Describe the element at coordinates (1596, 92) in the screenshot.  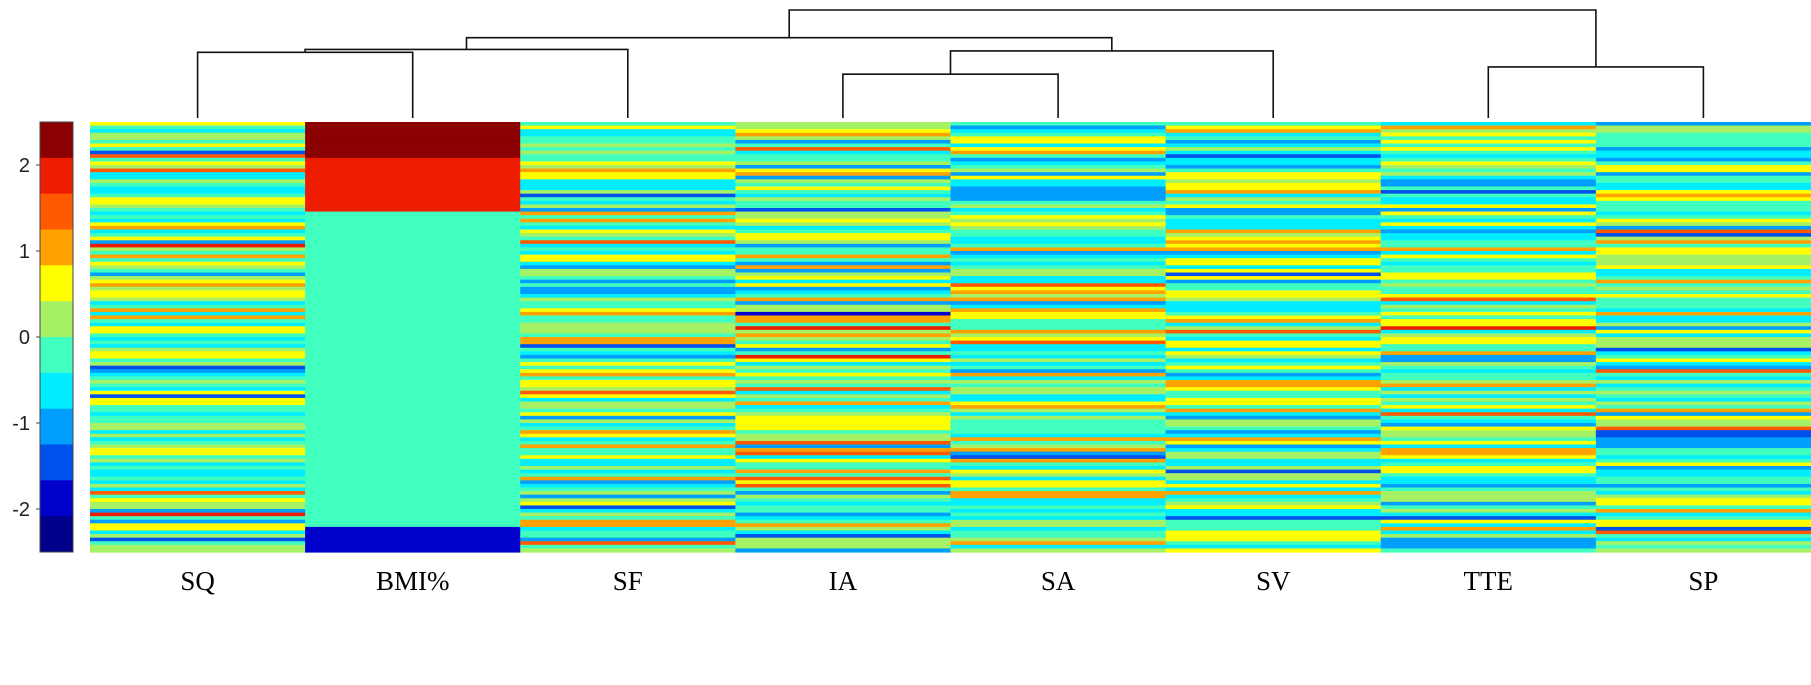
I see `dendrogram-link` at that location.